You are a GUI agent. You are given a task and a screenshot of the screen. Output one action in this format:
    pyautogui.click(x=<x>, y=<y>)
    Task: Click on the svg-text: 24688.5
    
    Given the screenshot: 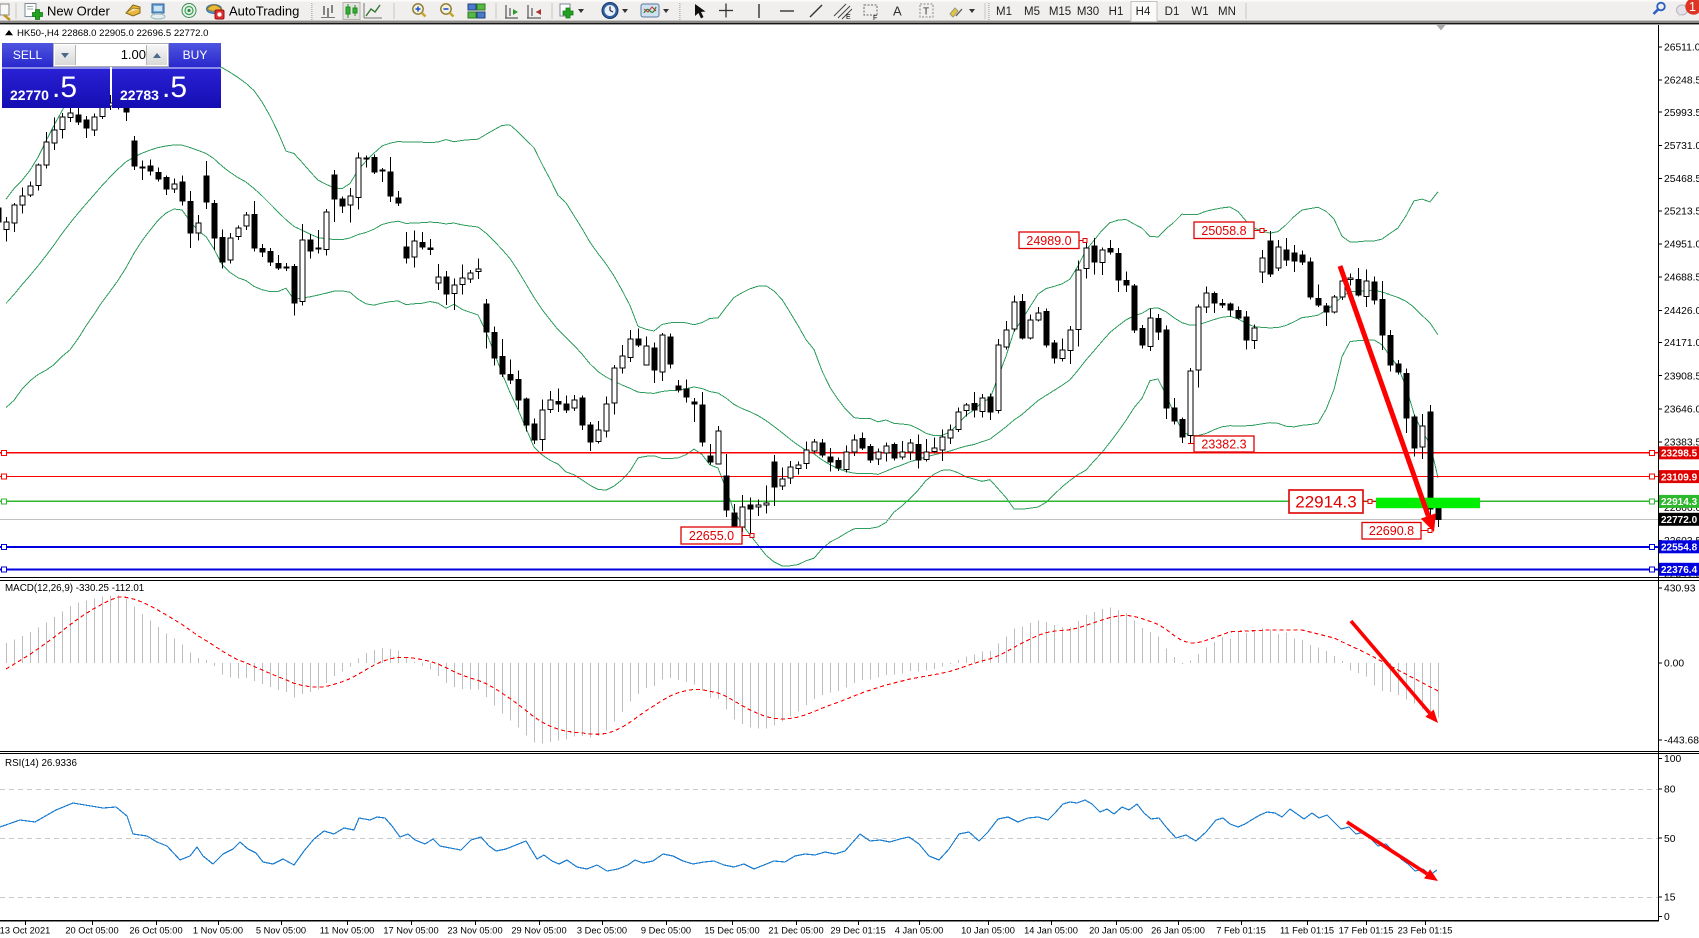 What is the action you would take?
    pyautogui.click(x=1681, y=278)
    